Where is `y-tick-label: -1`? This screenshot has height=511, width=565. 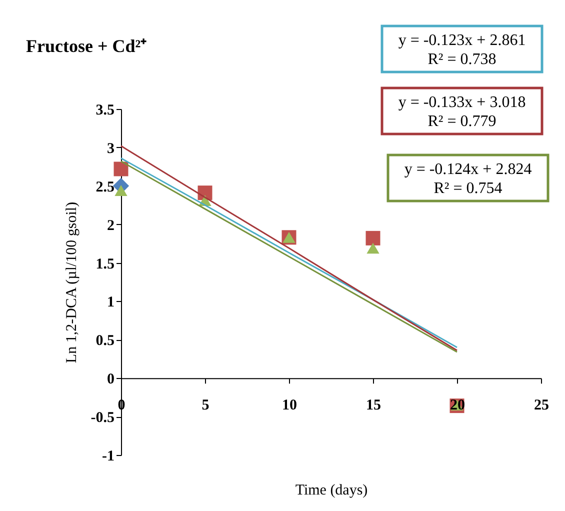 y-tick-label: -1 is located at coordinates (108, 456).